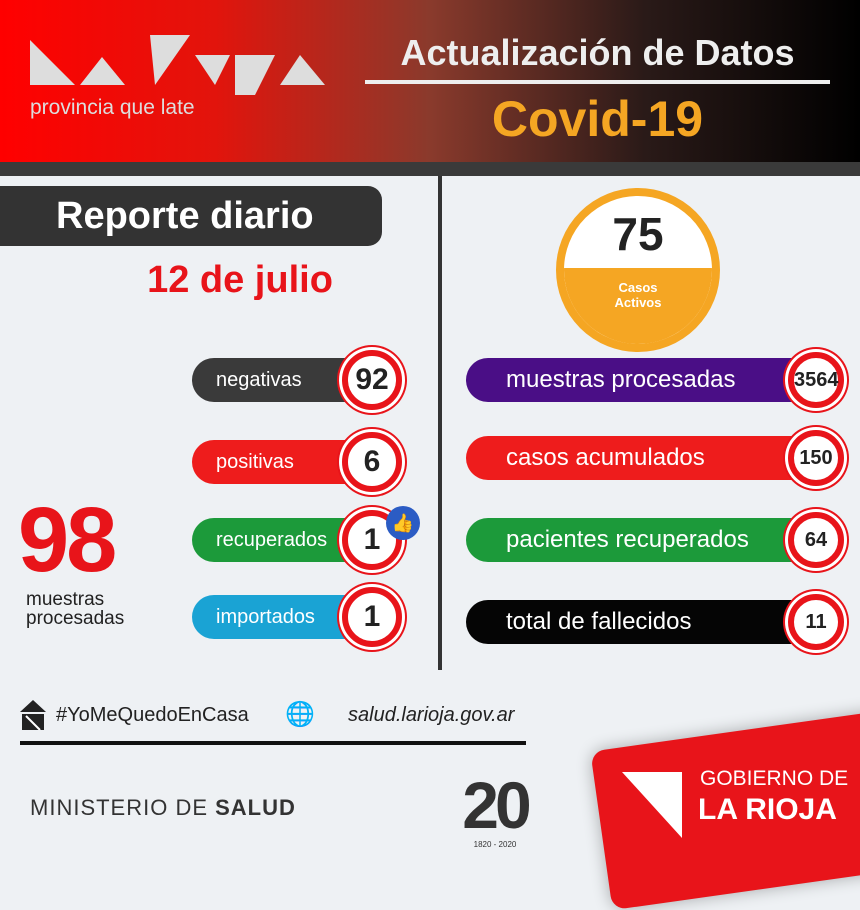 The height and width of the screenshot is (910, 860). I want to click on stat-pill-0: muestras procesadas, so click(641, 380).